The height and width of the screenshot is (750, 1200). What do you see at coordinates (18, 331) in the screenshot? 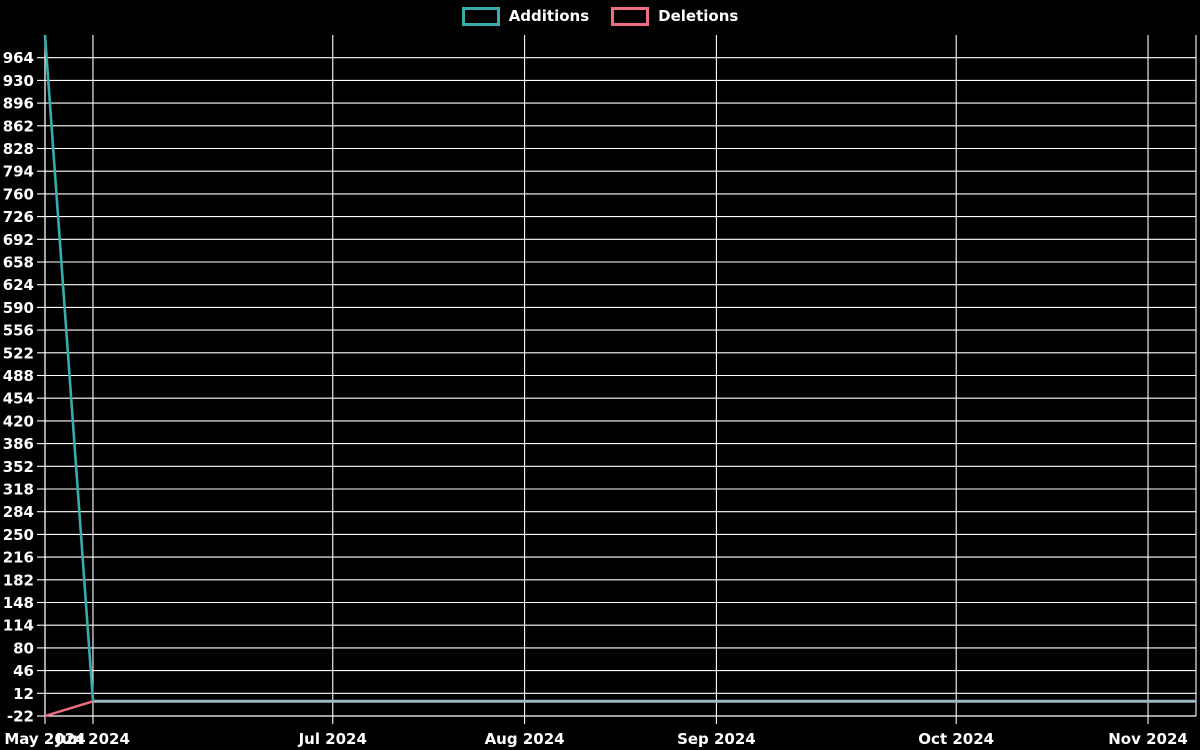
I see `y-tick-label: 556` at bounding box center [18, 331].